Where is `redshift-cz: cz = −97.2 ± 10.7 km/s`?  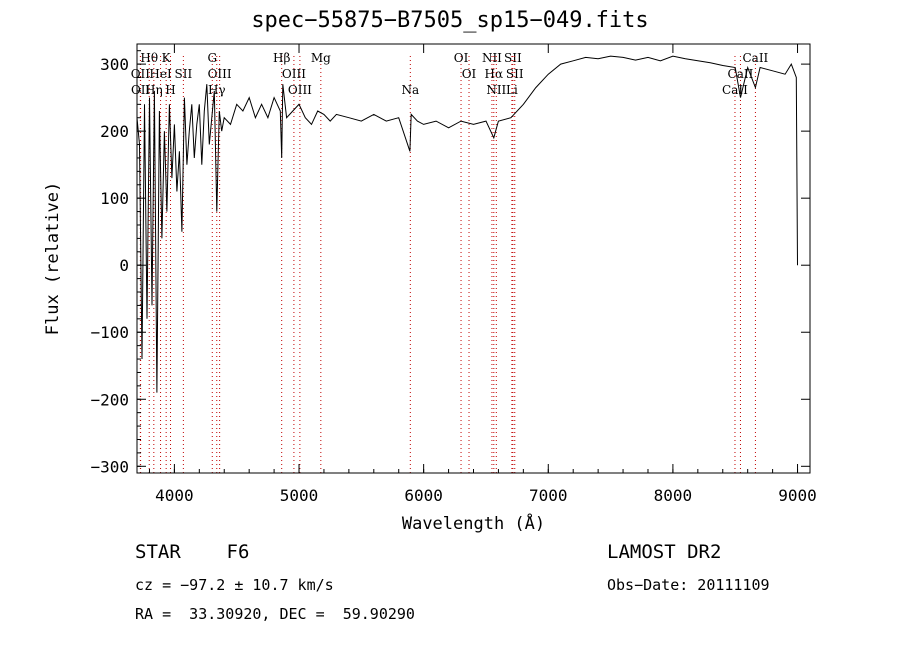 redshift-cz: cz = −97.2 ± 10.7 km/s is located at coordinates (234, 585).